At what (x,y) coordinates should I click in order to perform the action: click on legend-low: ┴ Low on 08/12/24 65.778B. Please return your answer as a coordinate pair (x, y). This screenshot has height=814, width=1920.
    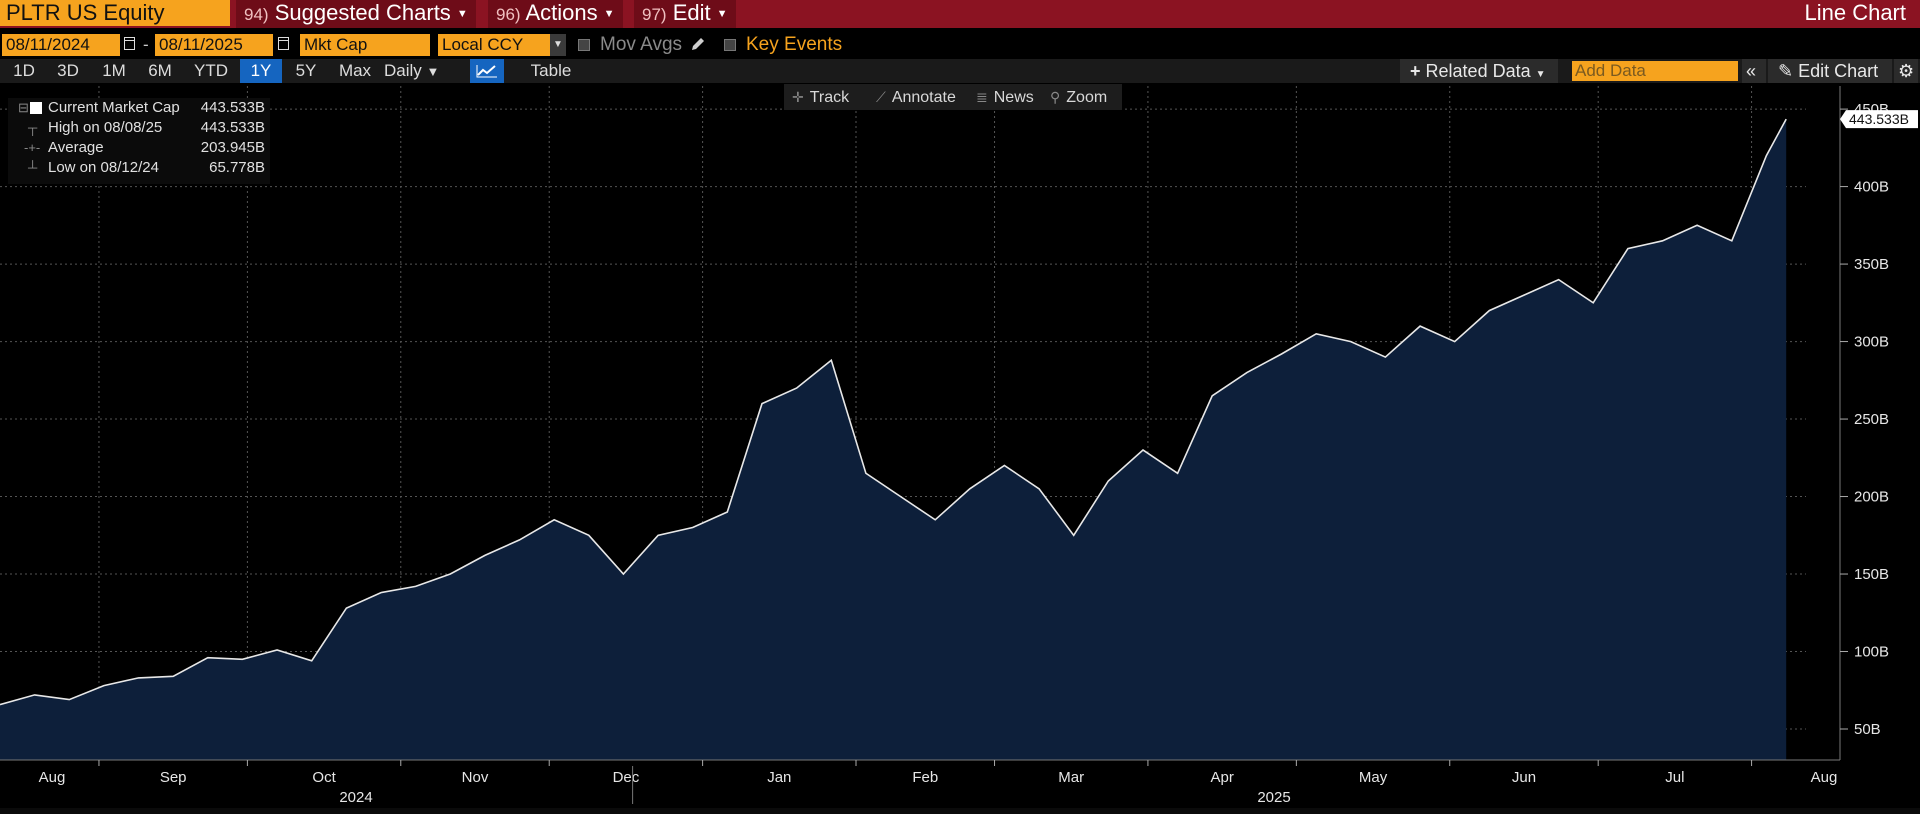
    Looking at the image, I should click on (139, 168).